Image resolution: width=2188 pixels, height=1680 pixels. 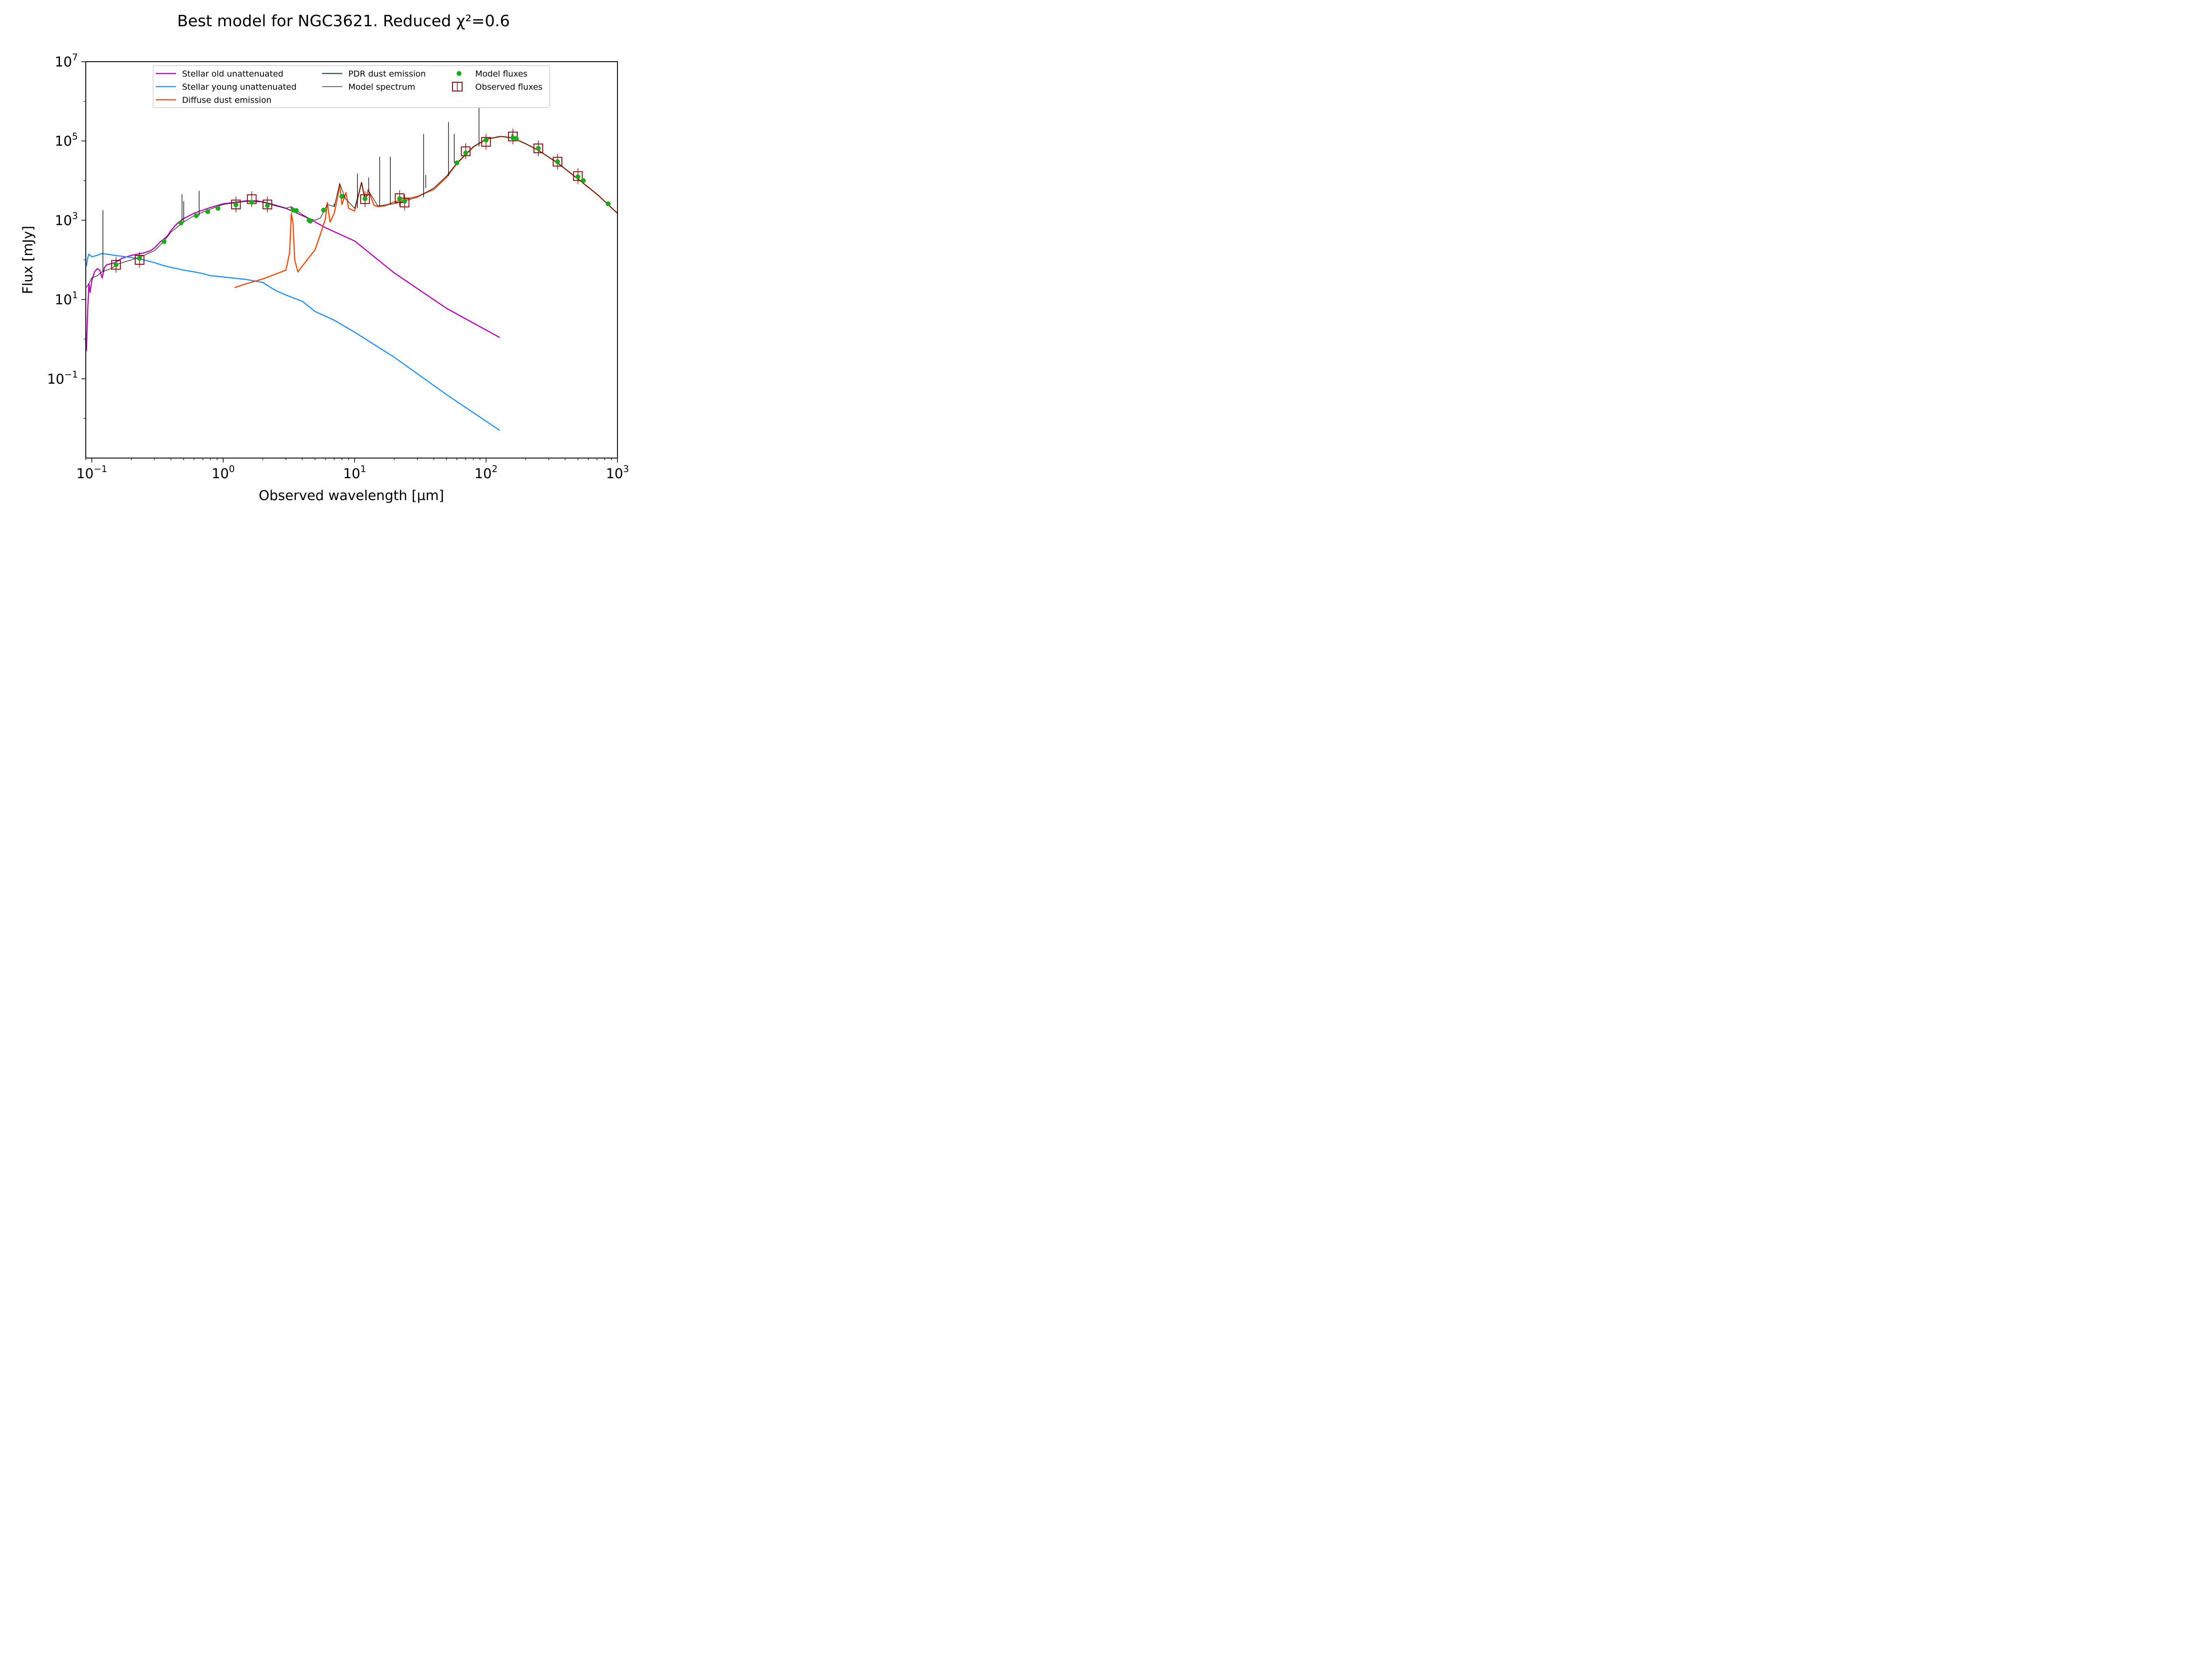 I want to click on legend-label: Model fluxes, so click(x=501, y=74).